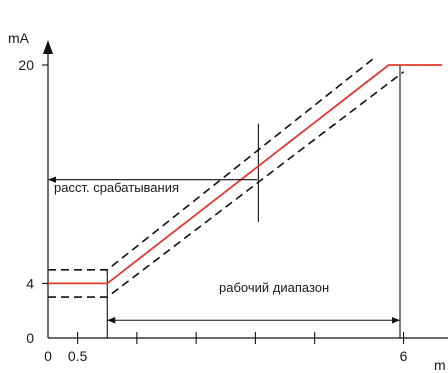 This screenshot has height=373, width=448. I want to click on y-tick-label: 4, so click(30, 283).